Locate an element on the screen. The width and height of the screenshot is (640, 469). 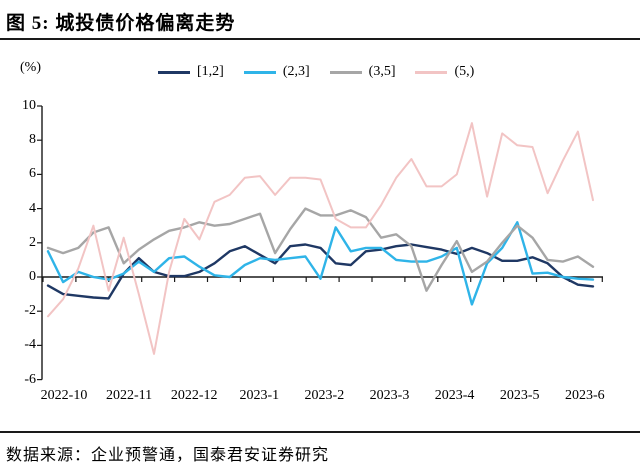
data-source-note: 数据来源：企业预警通，国泰君安证券研究 is located at coordinates (168, 455).